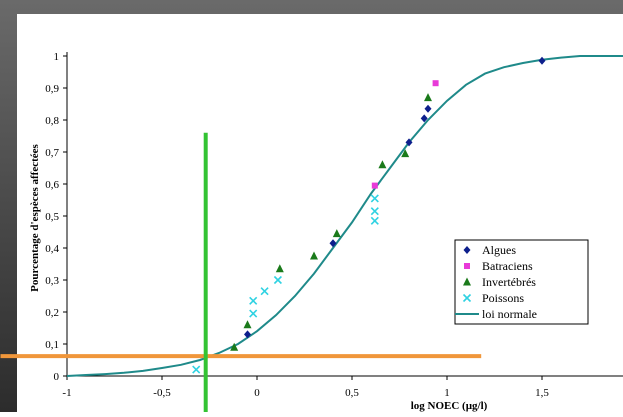  What do you see at coordinates (57, 377) in the screenshot?
I see `y-tick-label: 0` at bounding box center [57, 377].